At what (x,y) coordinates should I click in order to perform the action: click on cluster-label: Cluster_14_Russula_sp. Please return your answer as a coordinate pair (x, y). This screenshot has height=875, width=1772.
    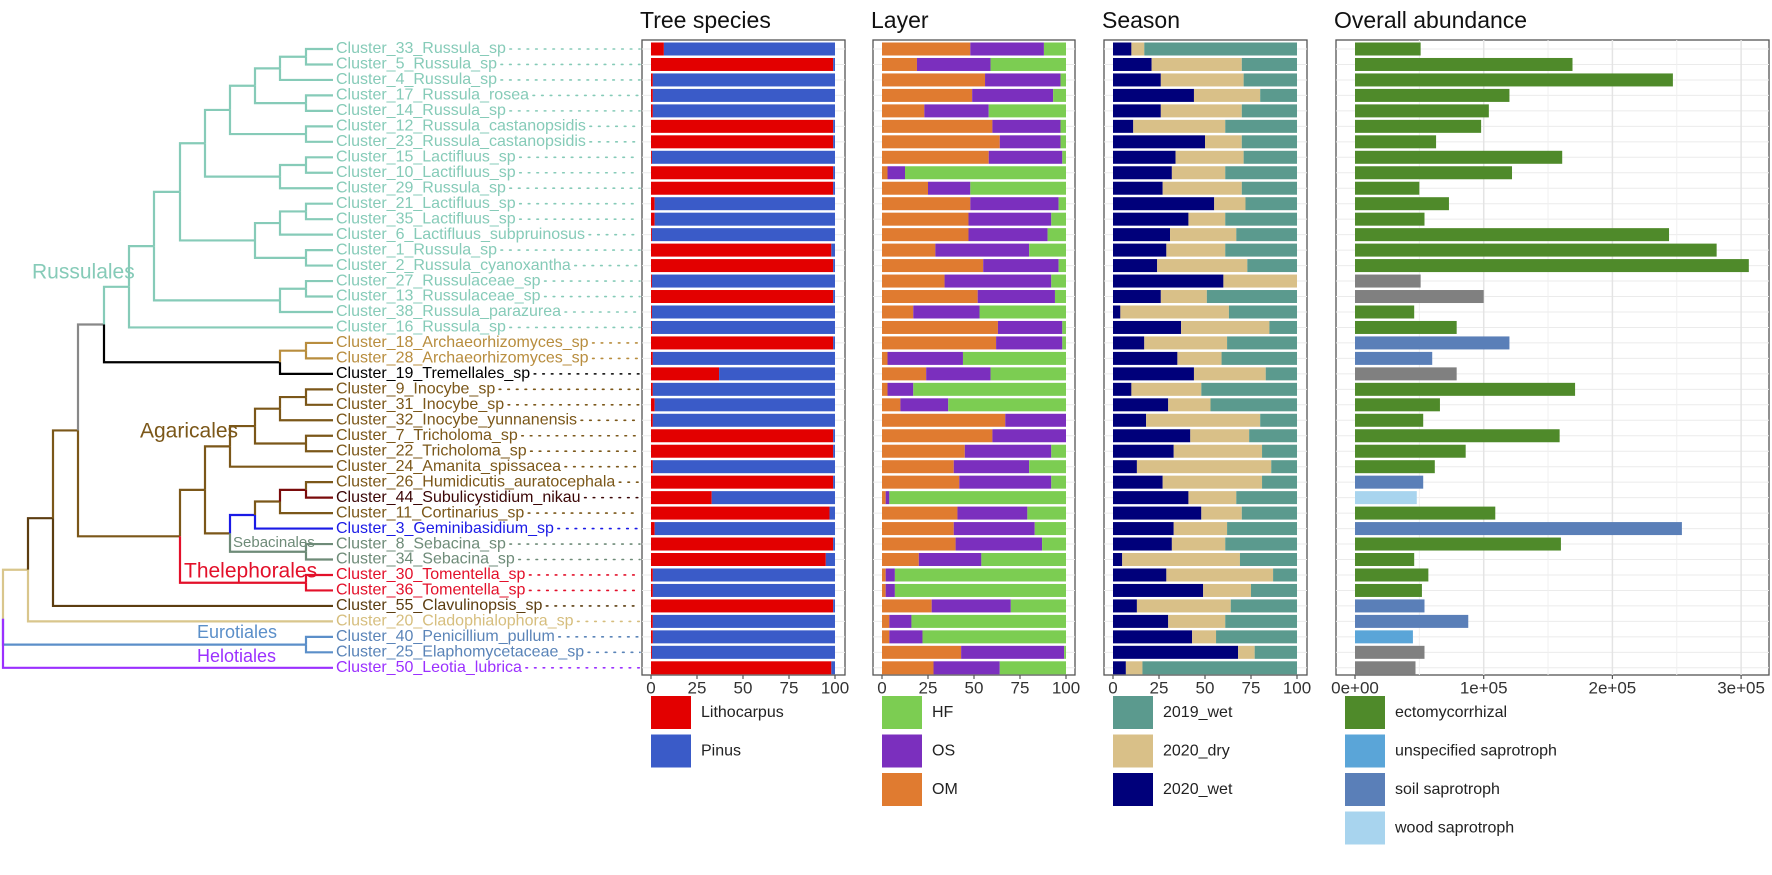
    Looking at the image, I should click on (421, 110).